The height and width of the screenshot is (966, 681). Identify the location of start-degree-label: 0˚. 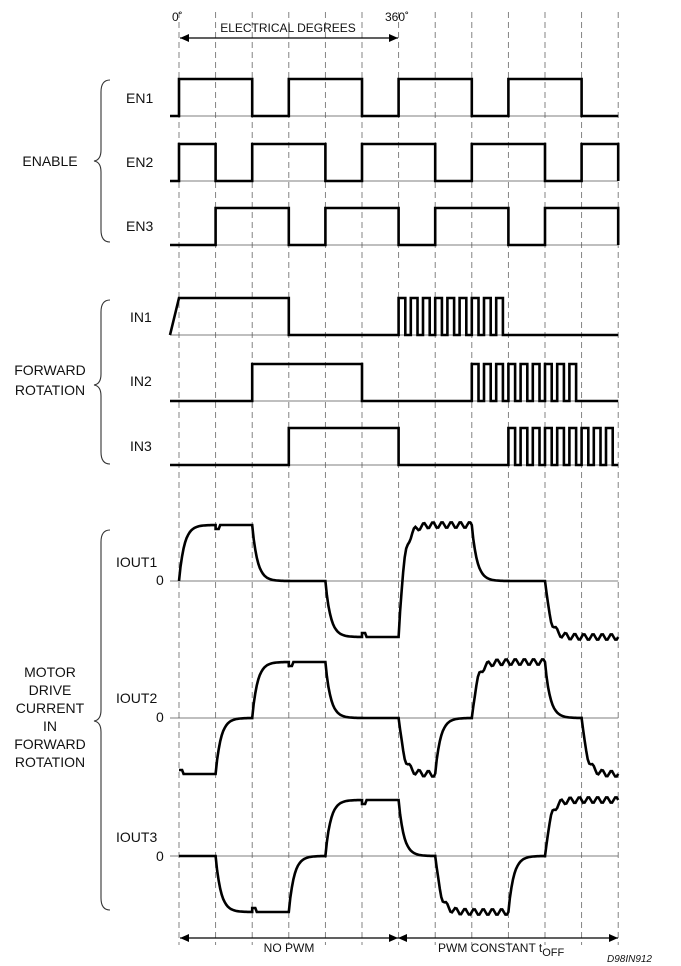
(177, 17).